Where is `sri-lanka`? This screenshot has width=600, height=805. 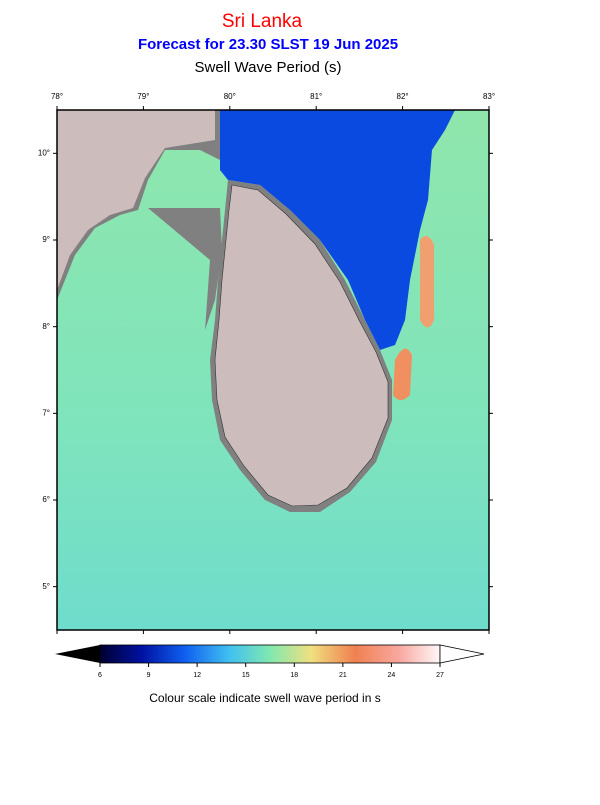
sri-lanka is located at coordinates (301, 345).